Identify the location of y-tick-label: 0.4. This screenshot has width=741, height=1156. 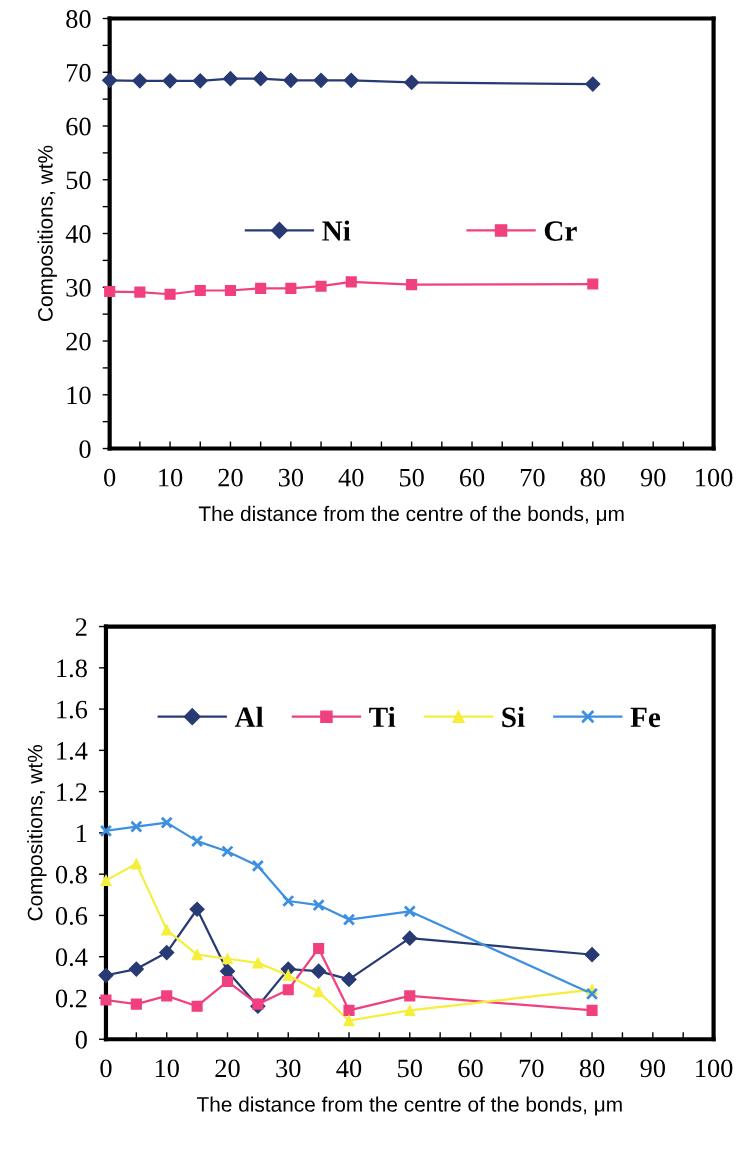
(71, 957).